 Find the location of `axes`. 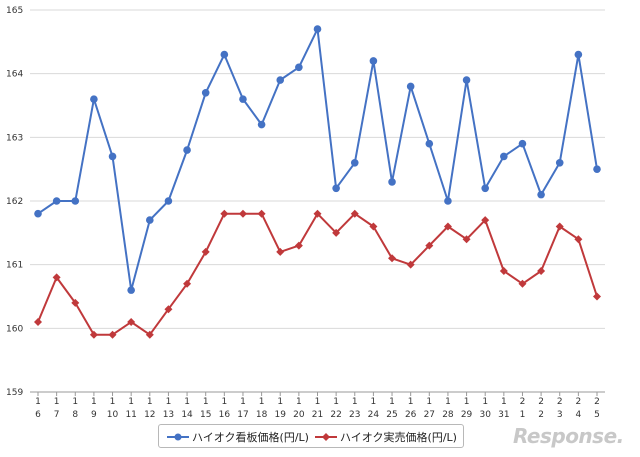

axes is located at coordinates (317, 393).